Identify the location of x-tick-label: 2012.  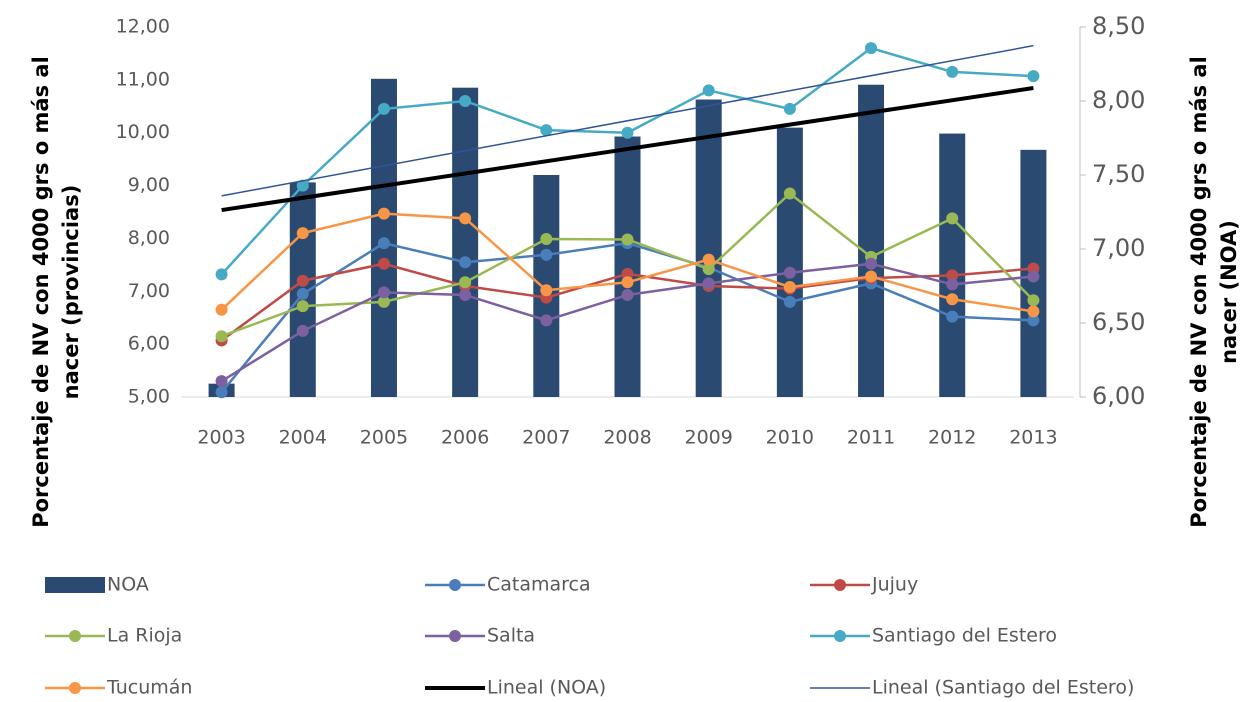
(952, 438).